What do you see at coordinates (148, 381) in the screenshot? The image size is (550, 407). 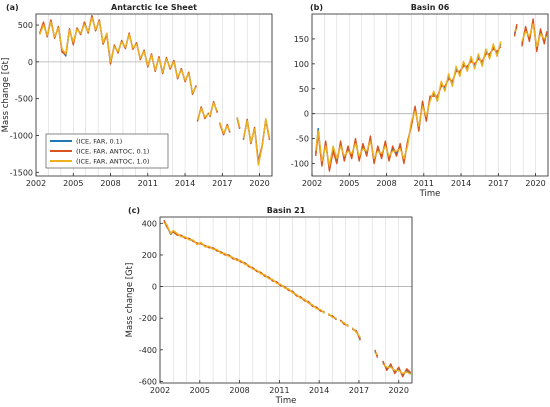 I see `y-tick-label: -600` at bounding box center [148, 381].